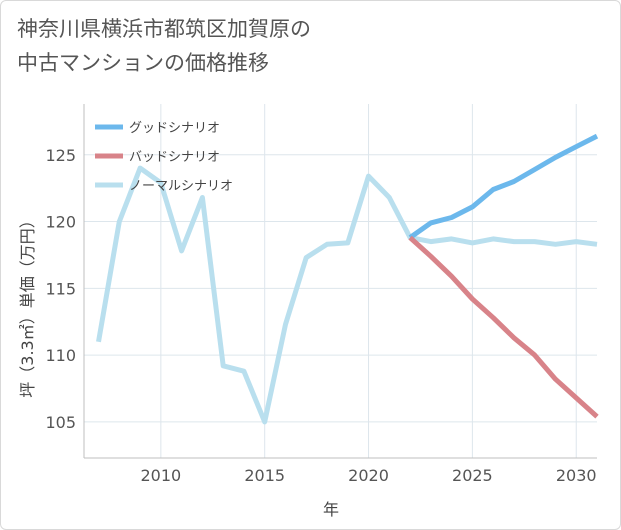  What do you see at coordinates (60, 222) in the screenshot?
I see `y-tick-label: 120` at bounding box center [60, 222].